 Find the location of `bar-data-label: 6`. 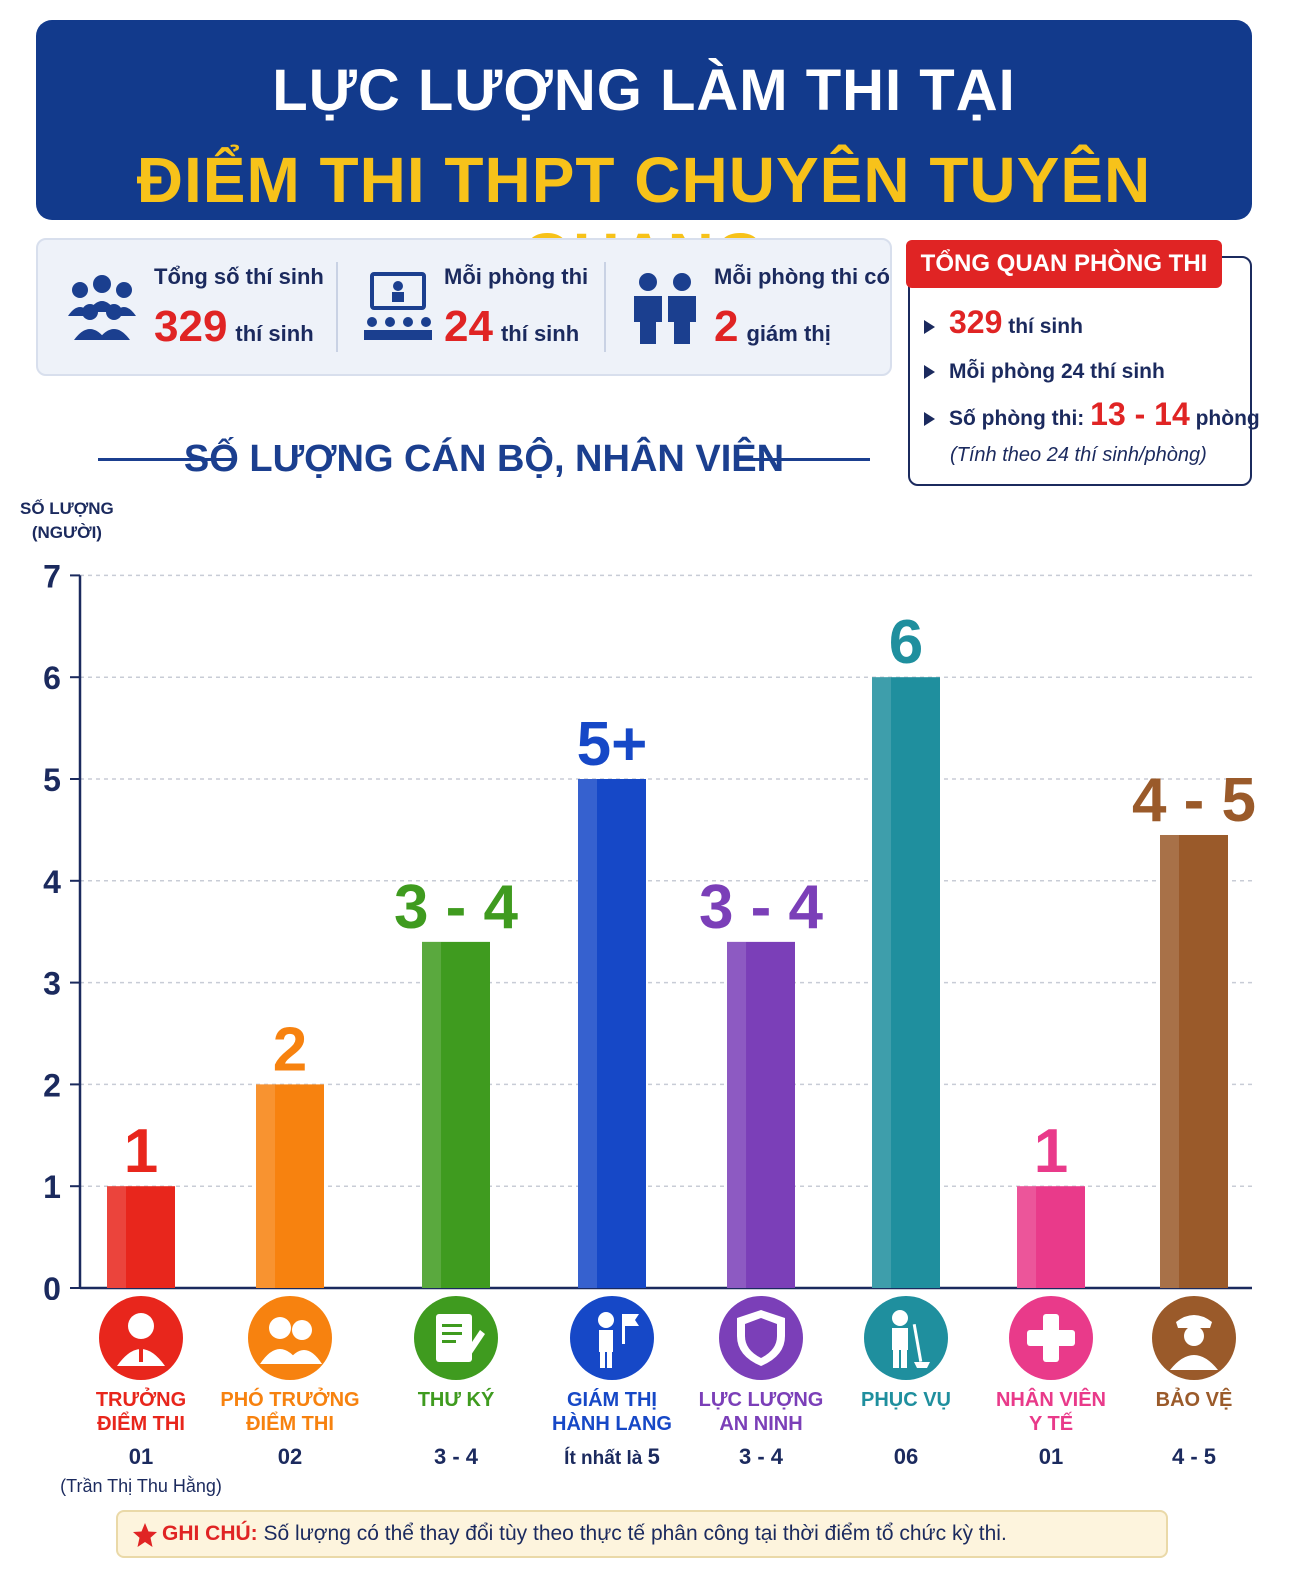

bar-data-label: 6 is located at coordinates (906, 642).